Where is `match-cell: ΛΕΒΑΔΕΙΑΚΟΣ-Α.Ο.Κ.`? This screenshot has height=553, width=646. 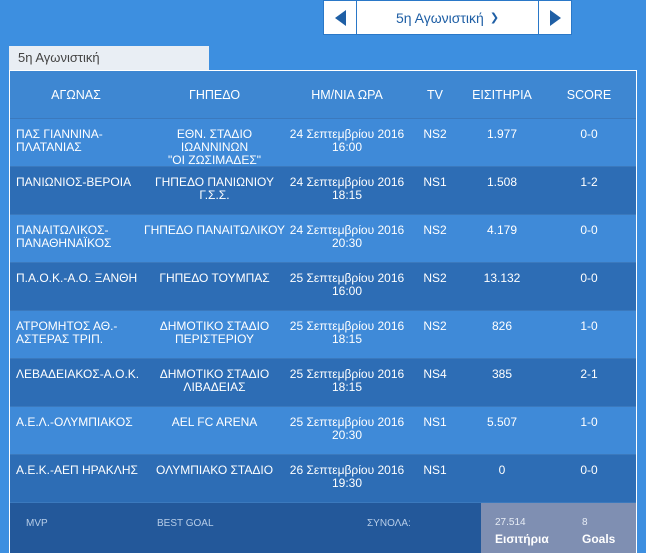 match-cell: ΛΕΒΑΔΕΙΑΚΟΣ-Α.Ο.Κ. is located at coordinates (76, 387).